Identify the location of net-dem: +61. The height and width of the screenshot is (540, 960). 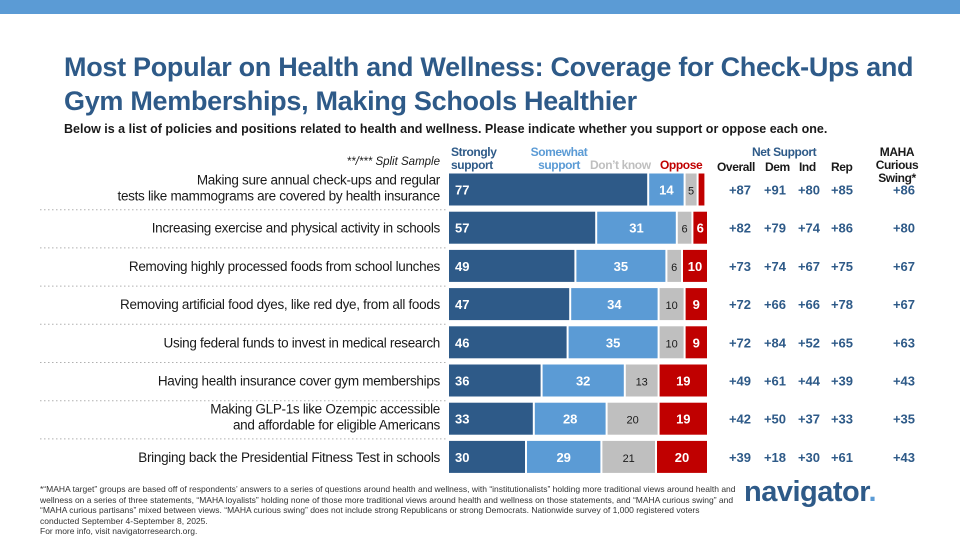
(775, 381).